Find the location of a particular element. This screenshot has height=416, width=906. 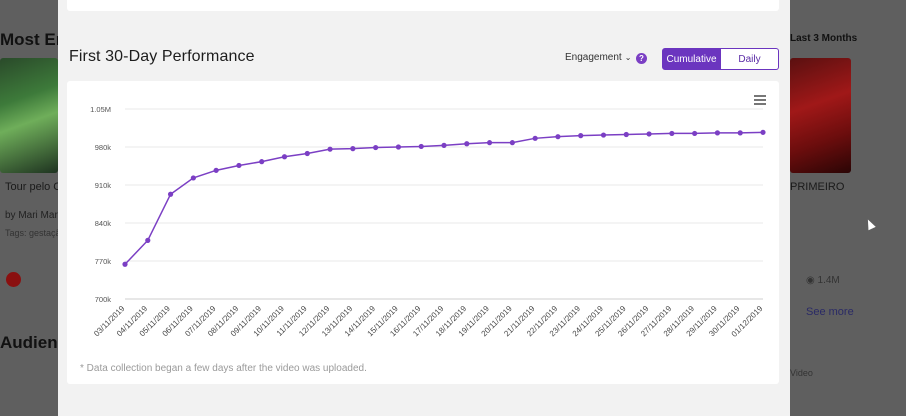

views-count: 1.4M is located at coordinates (828, 280).